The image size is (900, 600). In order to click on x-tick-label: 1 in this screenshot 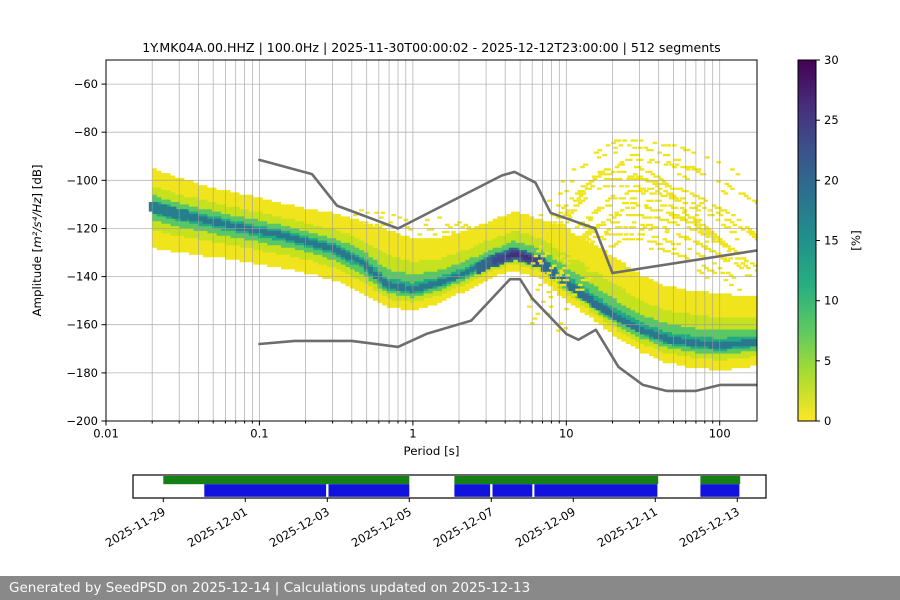, I will do `click(412, 434)`.